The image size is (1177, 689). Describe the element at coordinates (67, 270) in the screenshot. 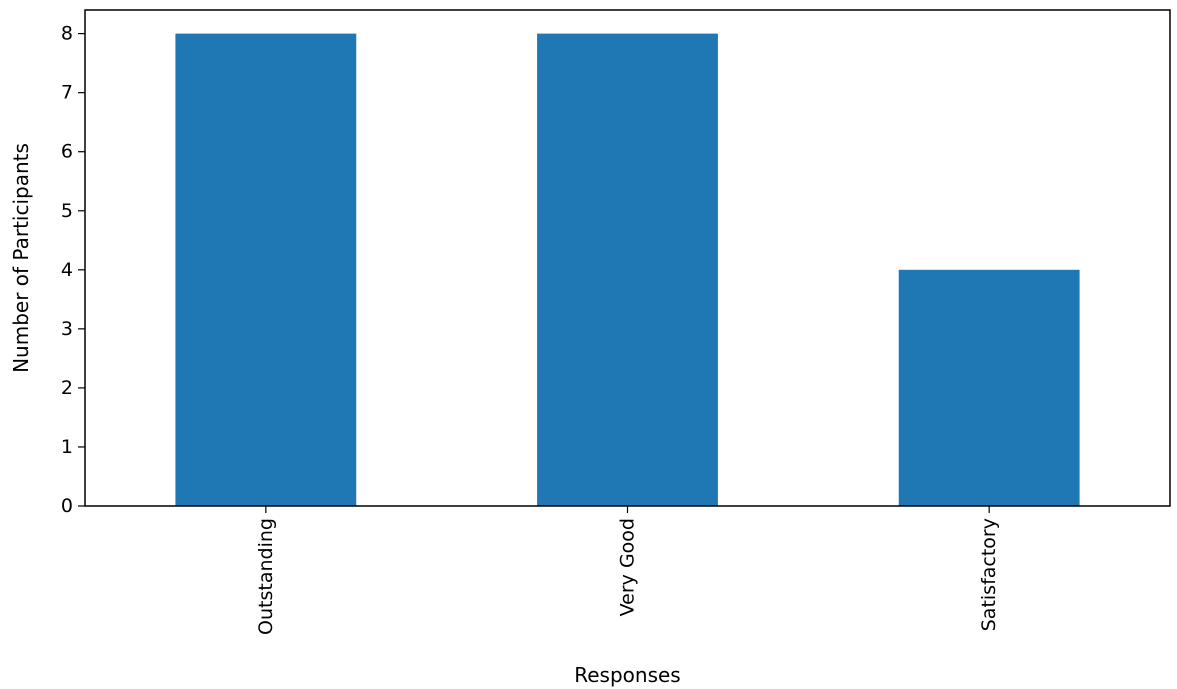

I see `y-tick-label: 4` at that location.